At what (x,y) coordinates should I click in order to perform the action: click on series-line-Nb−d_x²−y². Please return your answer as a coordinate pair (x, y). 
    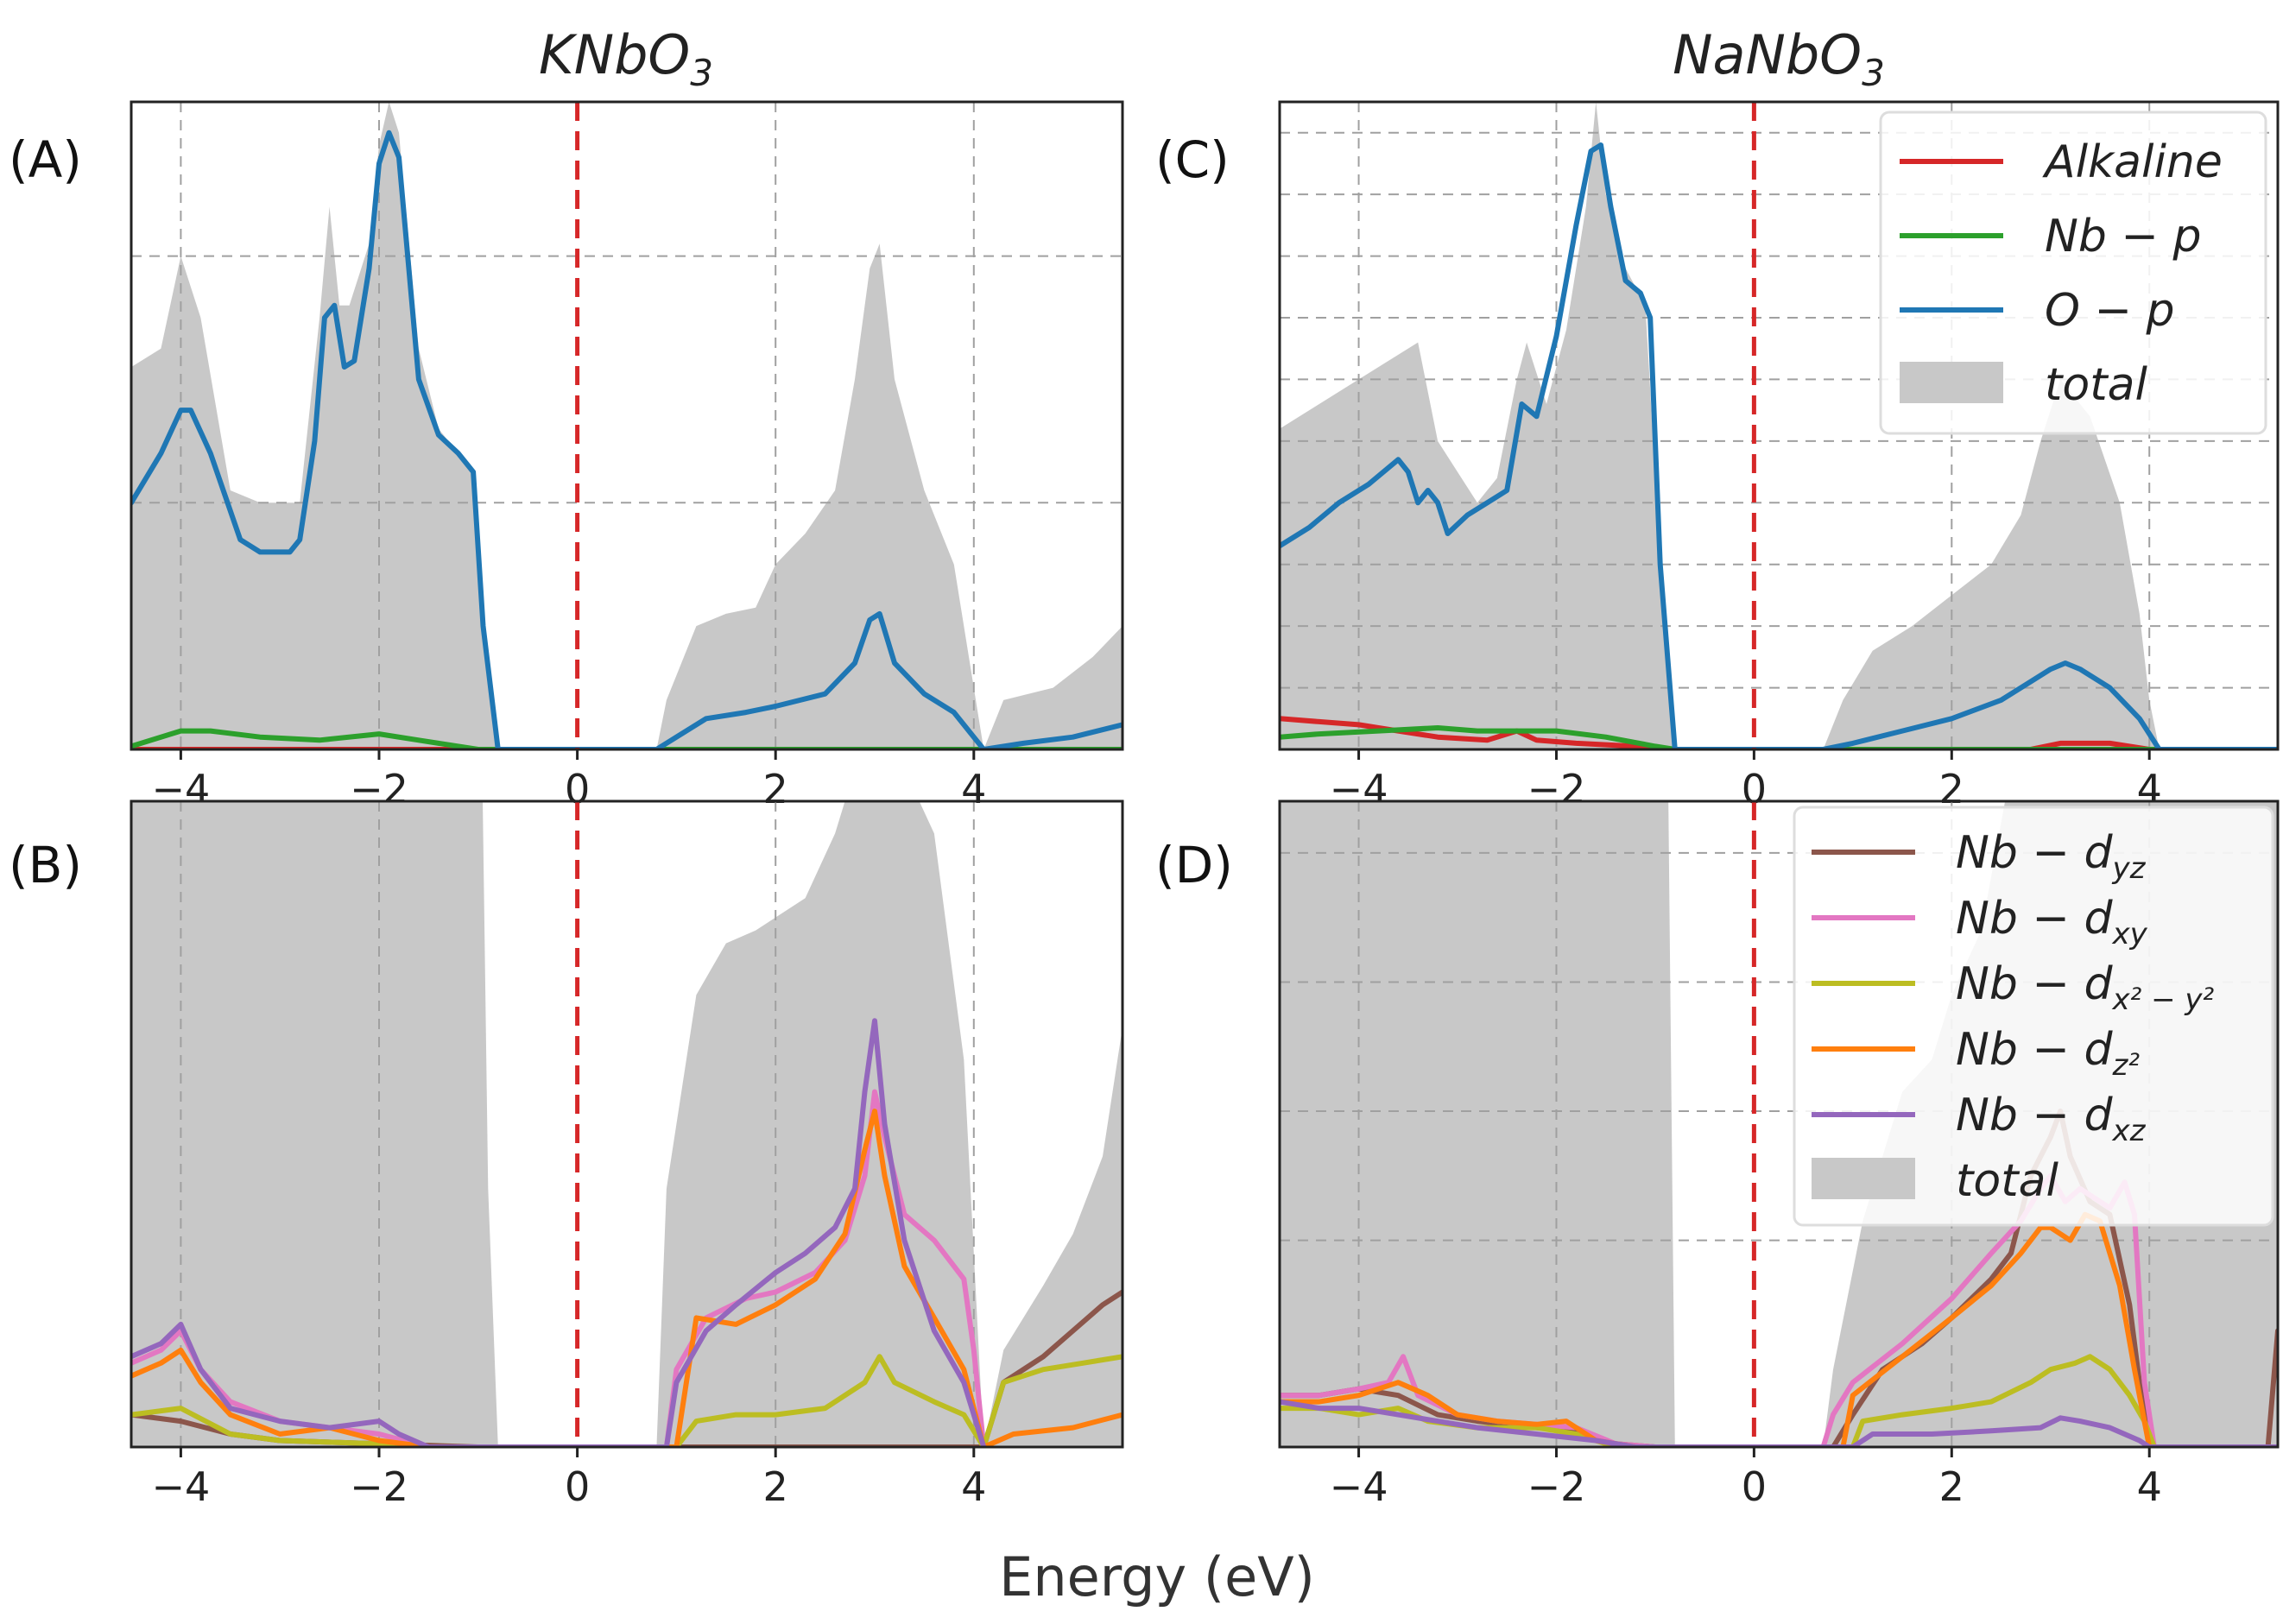
    Looking at the image, I should click on (627, 1401).